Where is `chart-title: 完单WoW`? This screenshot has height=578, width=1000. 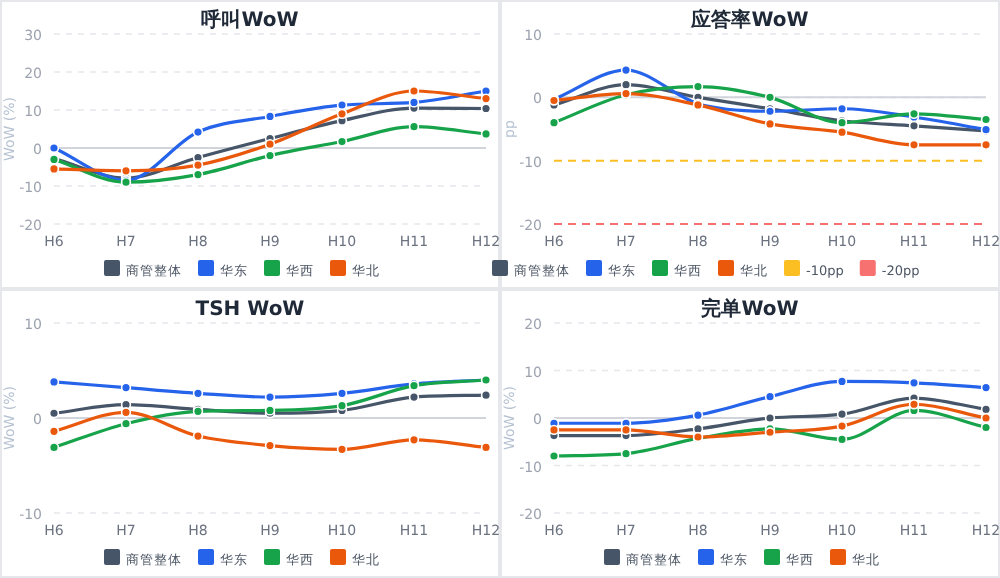
chart-title: 完单WoW is located at coordinates (750, 309).